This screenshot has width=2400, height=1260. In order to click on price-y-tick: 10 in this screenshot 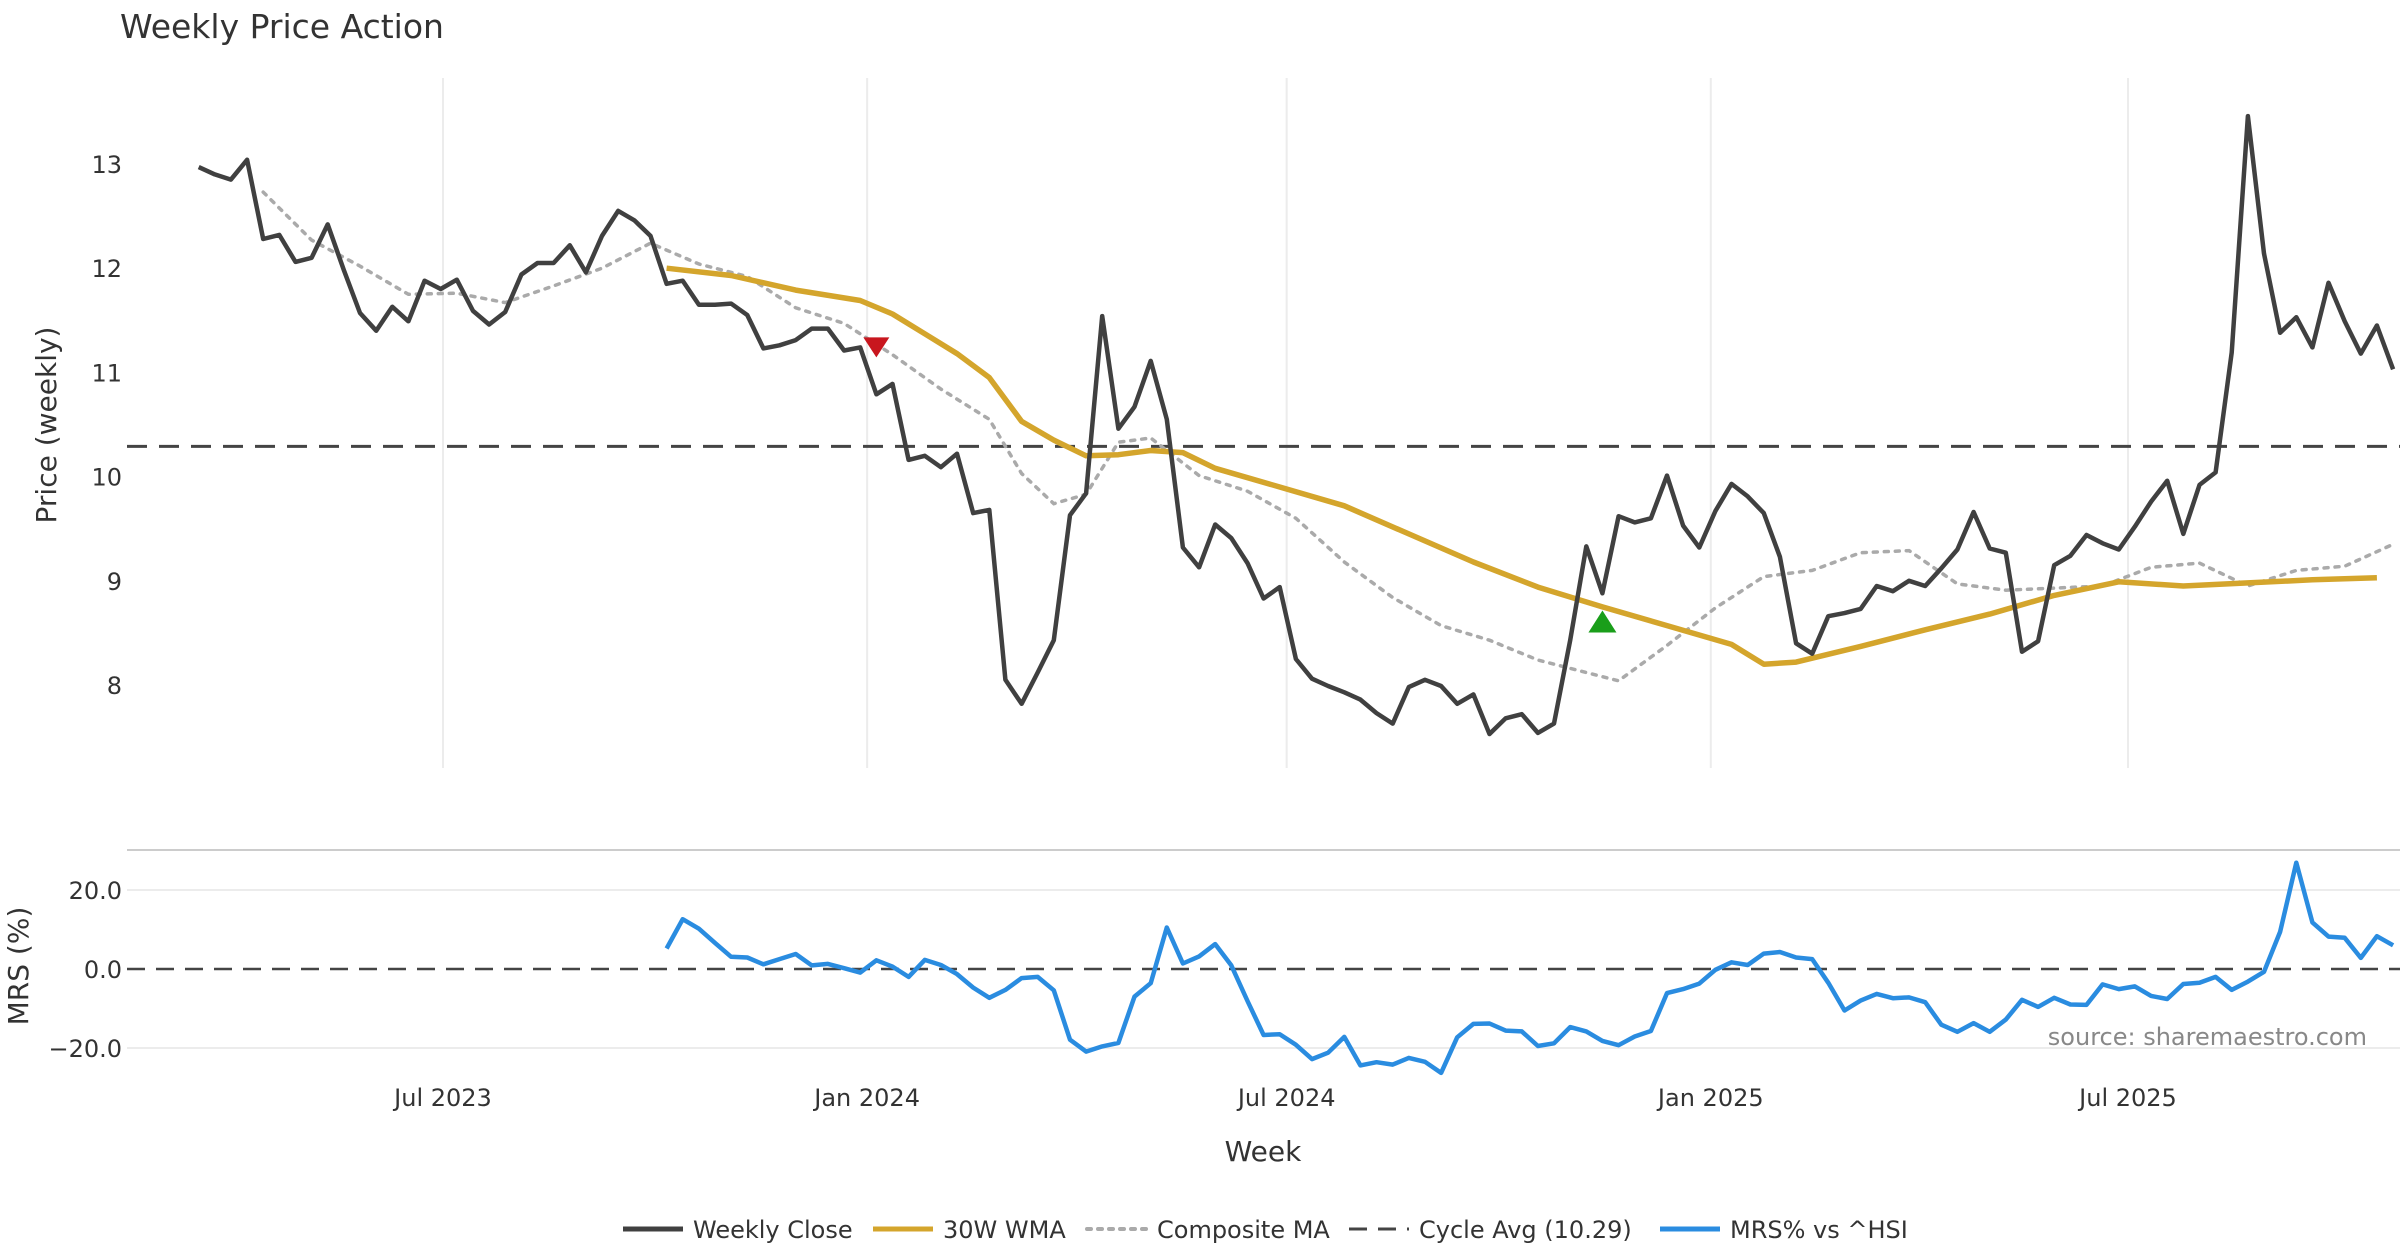, I will do `click(106, 478)`.